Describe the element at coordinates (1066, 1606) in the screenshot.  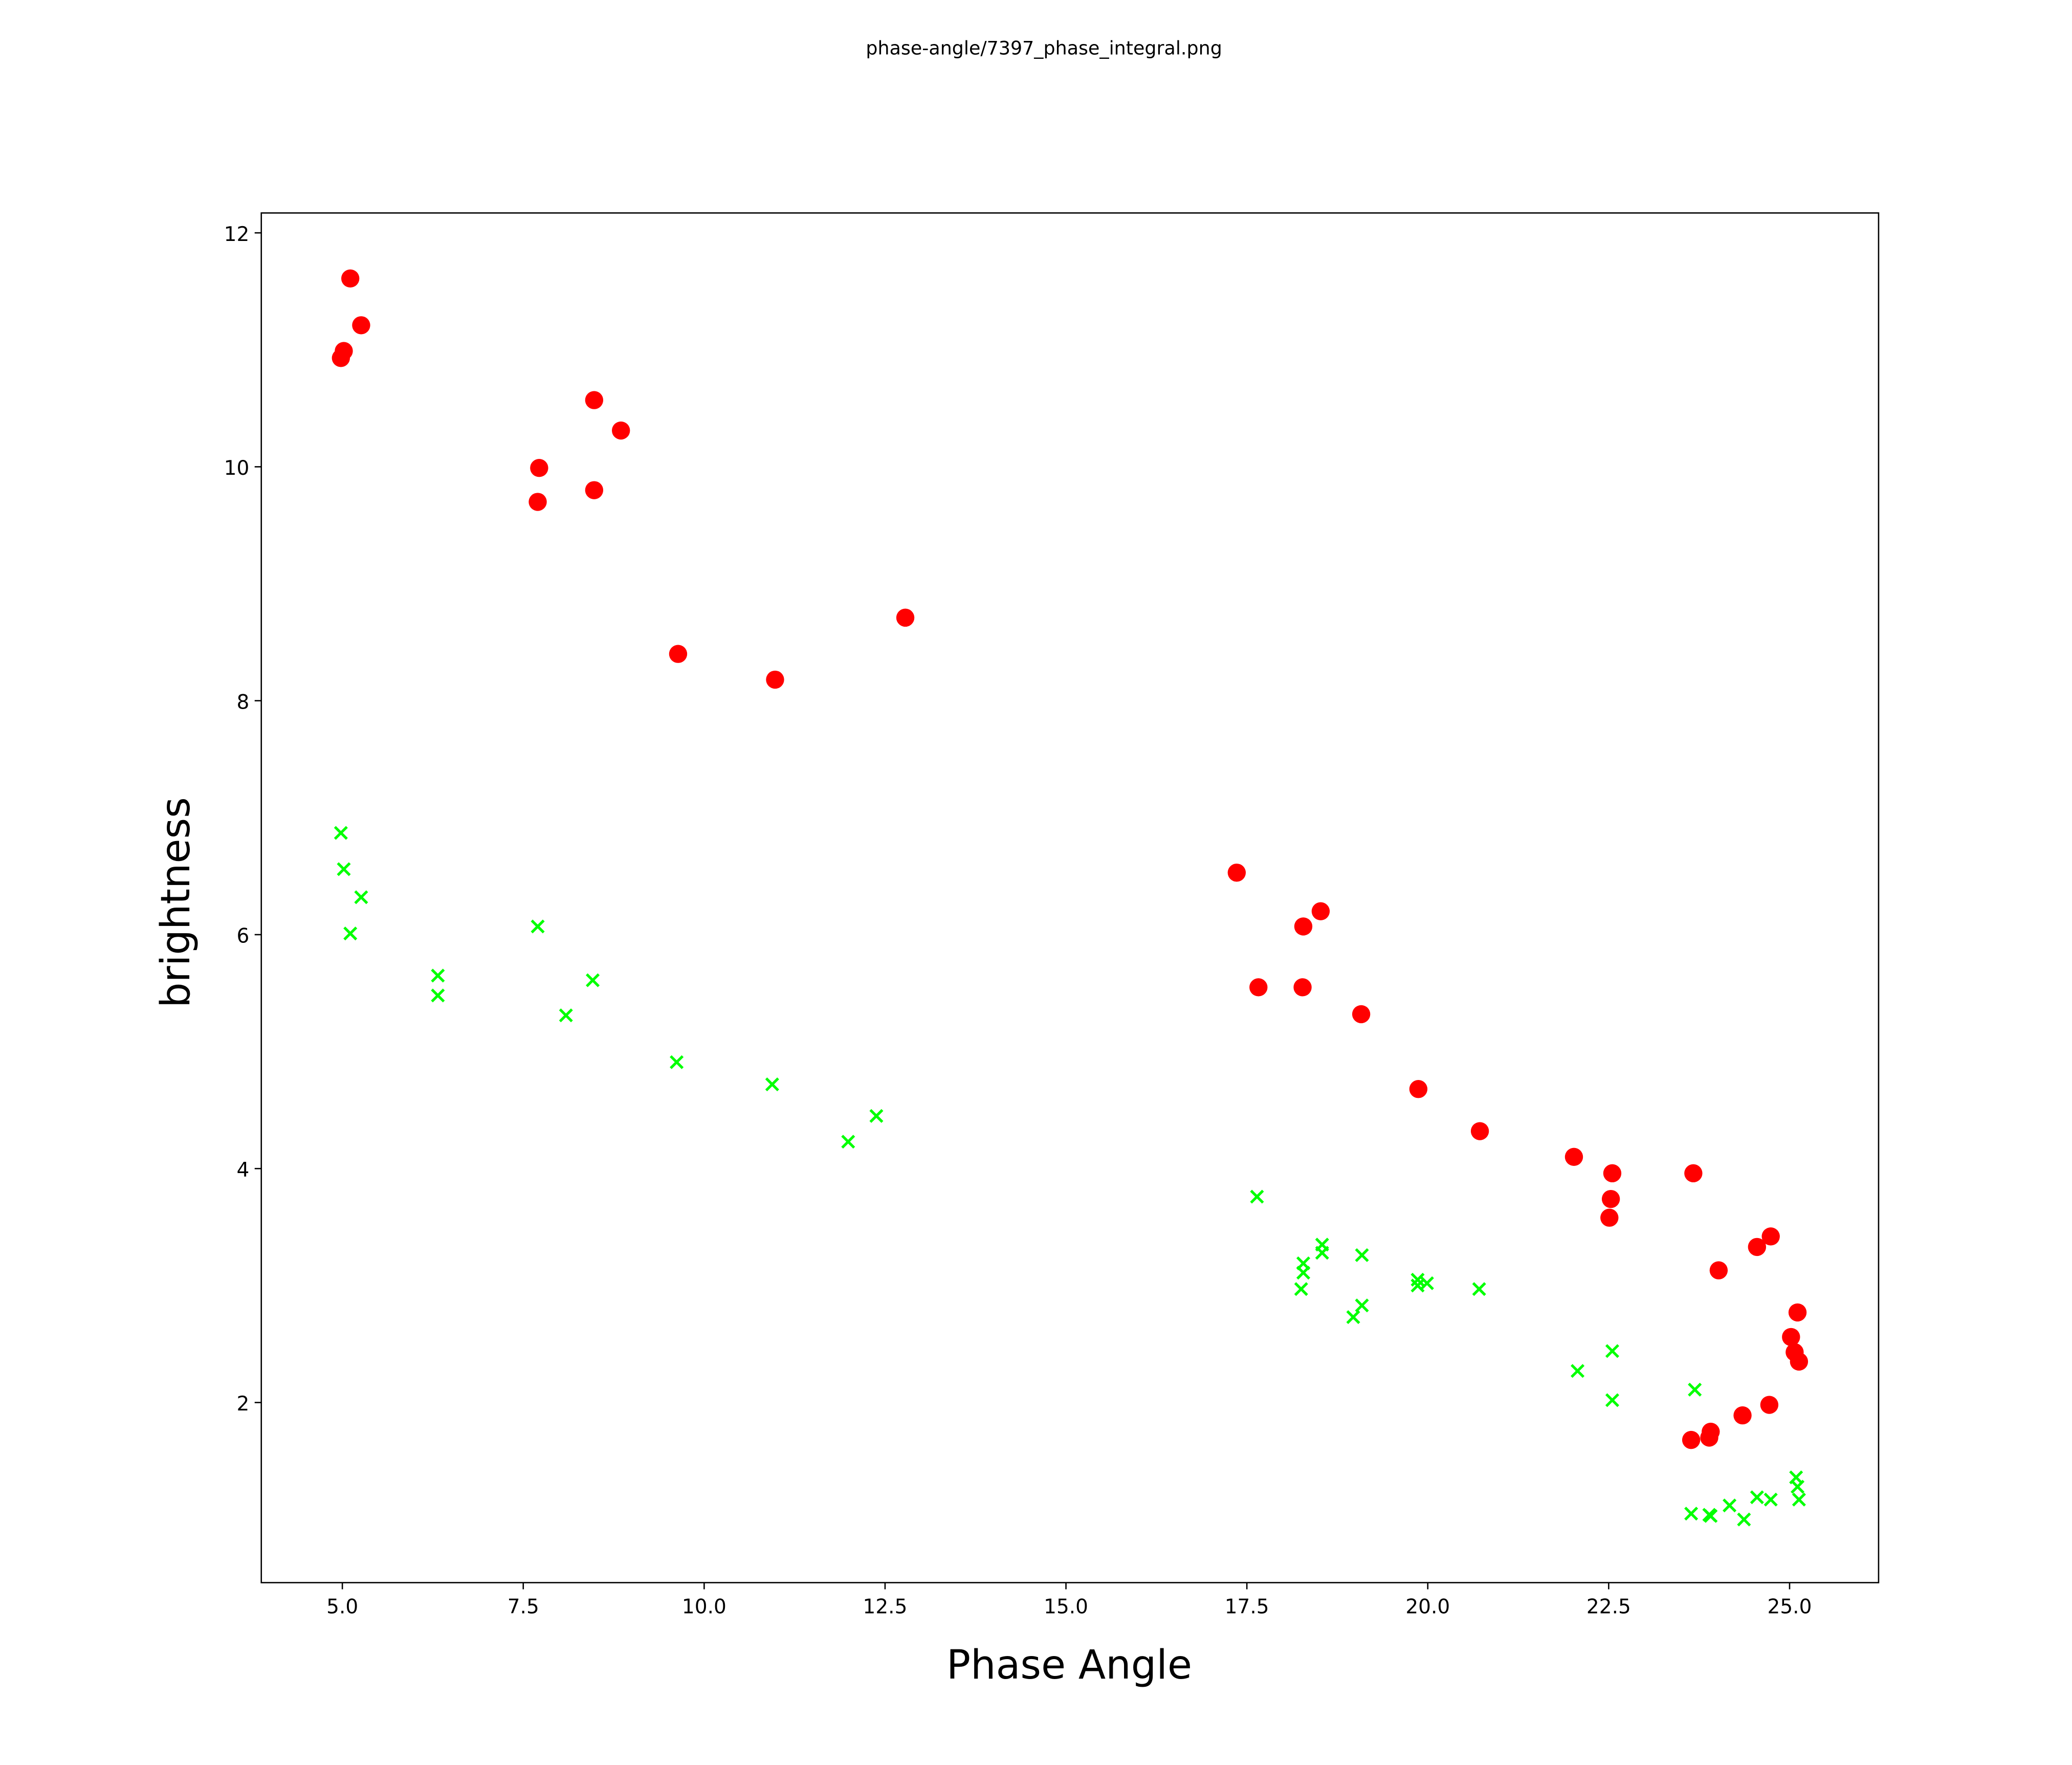
I see `x-tick-label: 15.0` at that location.